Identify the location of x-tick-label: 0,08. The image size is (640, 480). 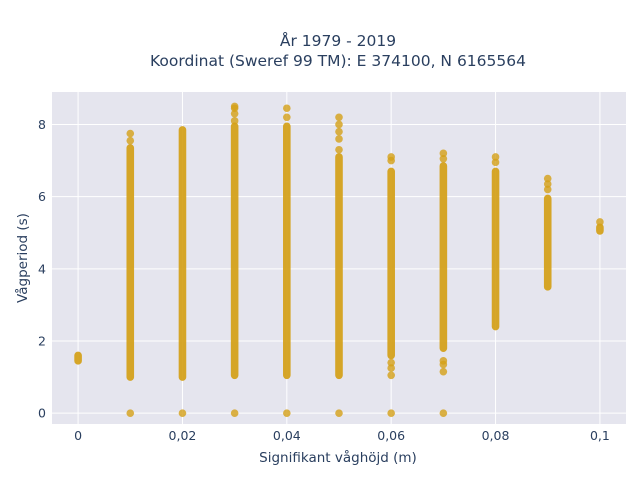
(496, 435).